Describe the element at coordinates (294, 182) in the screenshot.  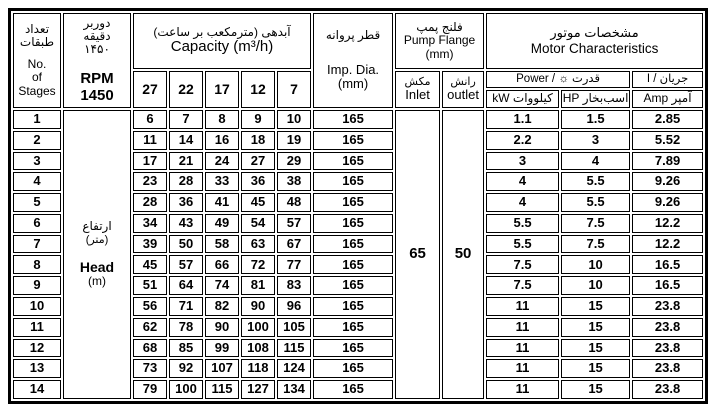
I see `capacity-cell: 38` at that location.